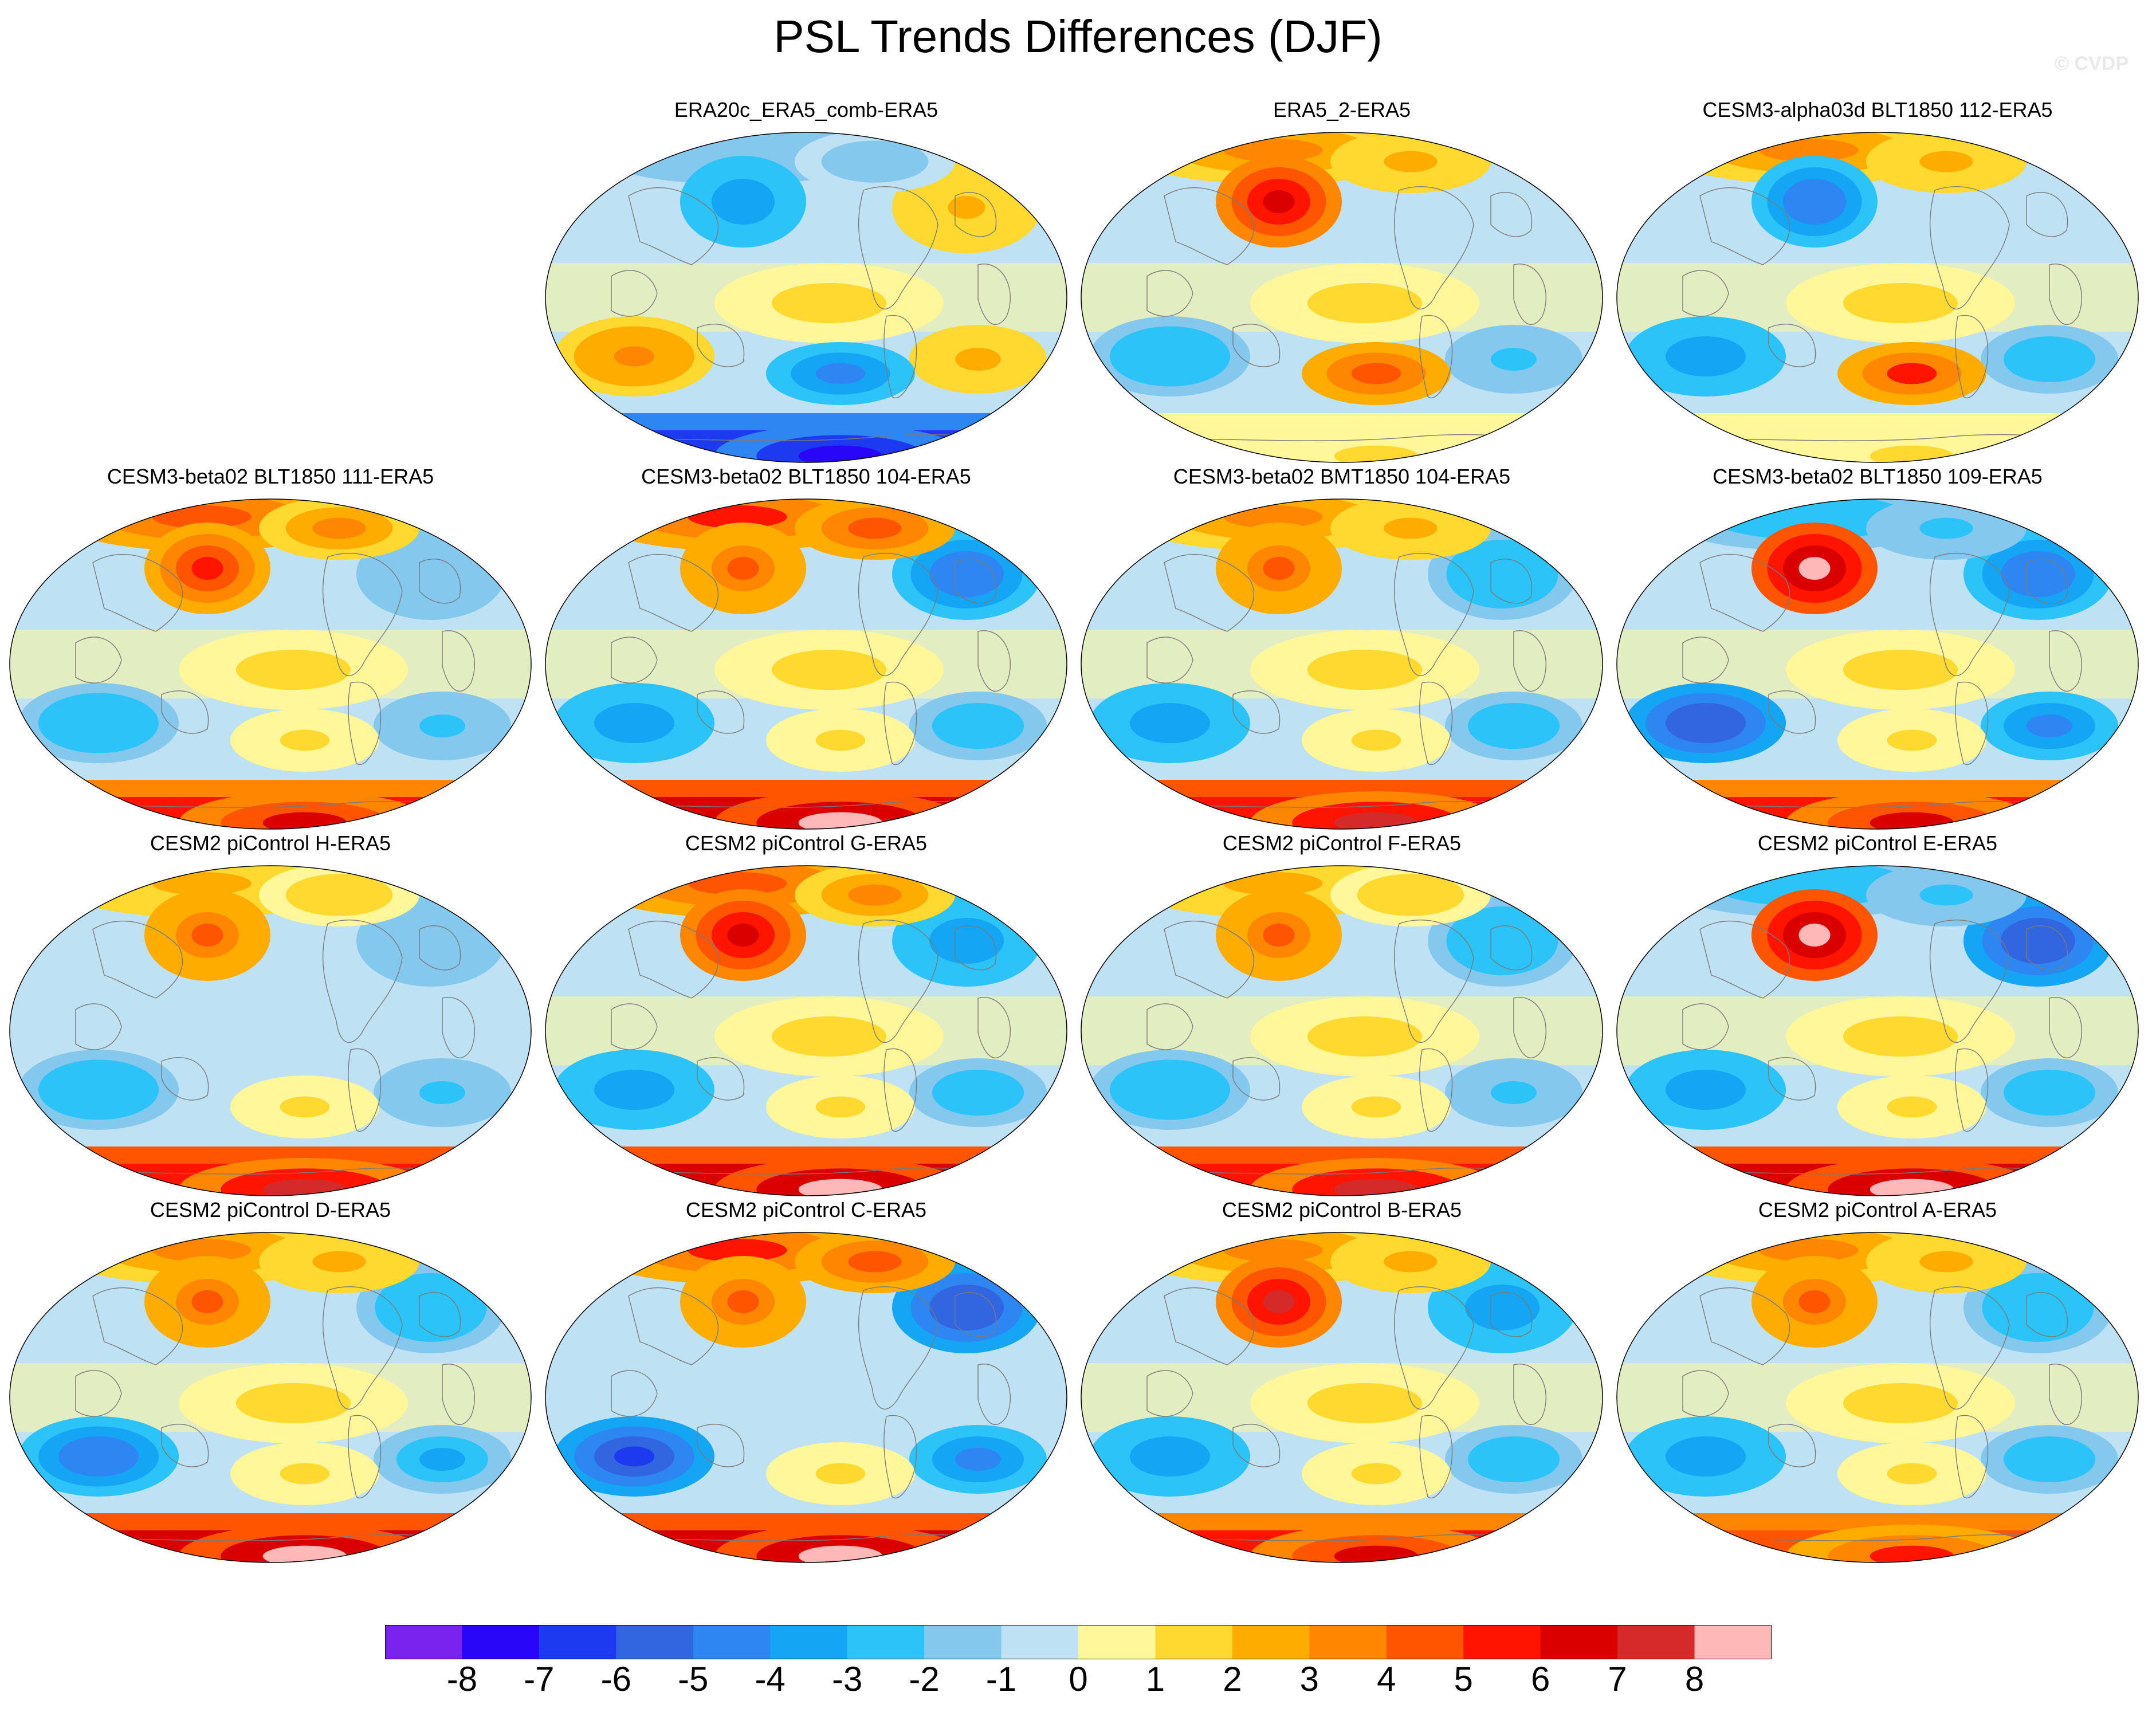 This screenshot has height=1712, width=2156. What do you see at coordinates (1078, 1642) in the screenshot?
I see `colorbar` at bounding box center [1078, 1642].